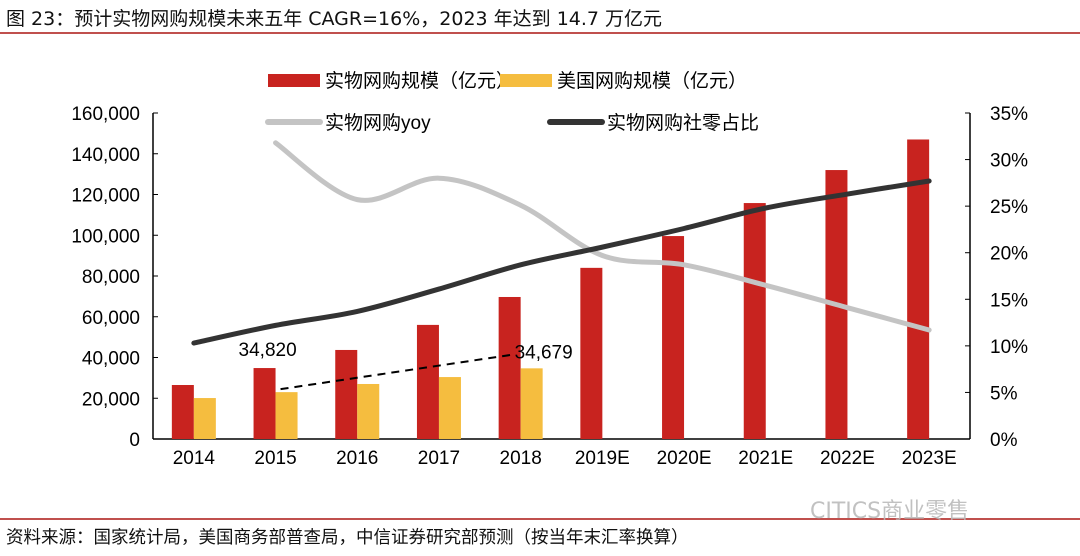 The height and width of the screenshot is (556, 1080). I want to click on left-tick-label: 0, so click(134, 440).